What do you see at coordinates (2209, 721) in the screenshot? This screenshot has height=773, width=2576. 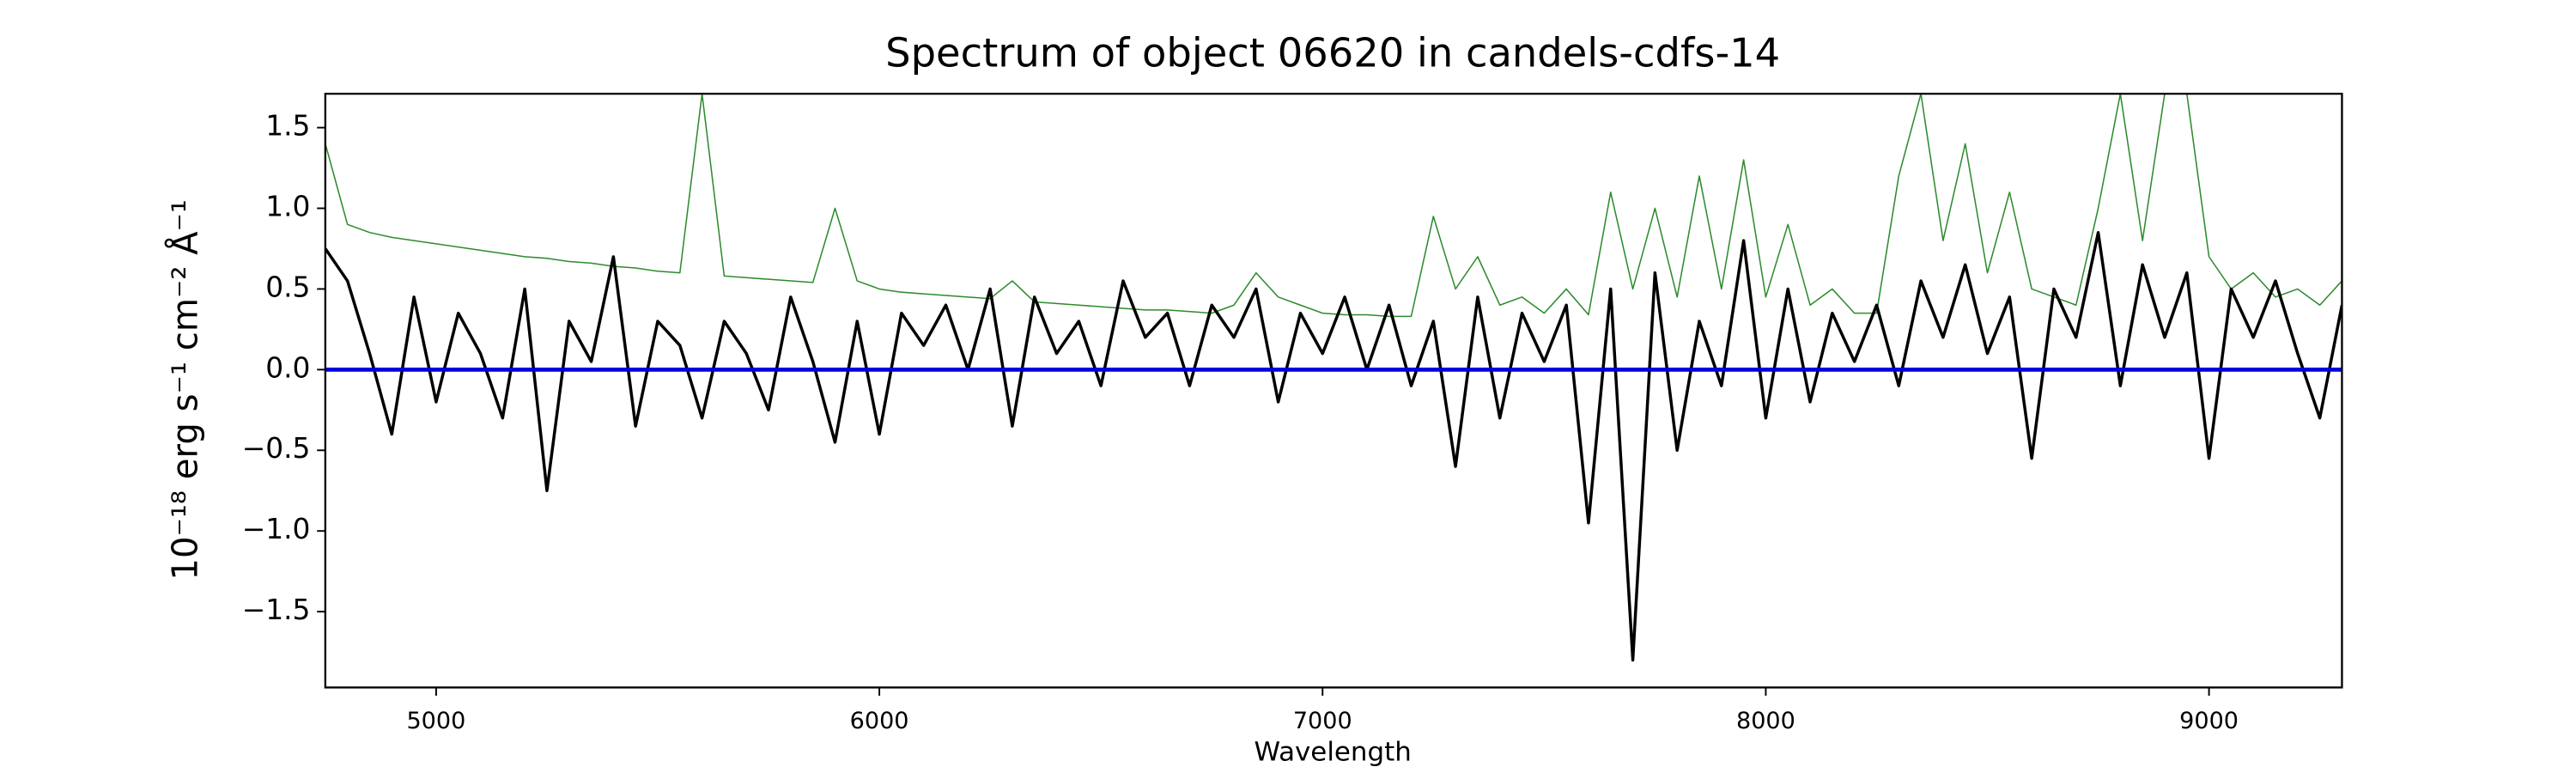 I see `x-tick-label: 9000` at bounding box center [2209, 721].